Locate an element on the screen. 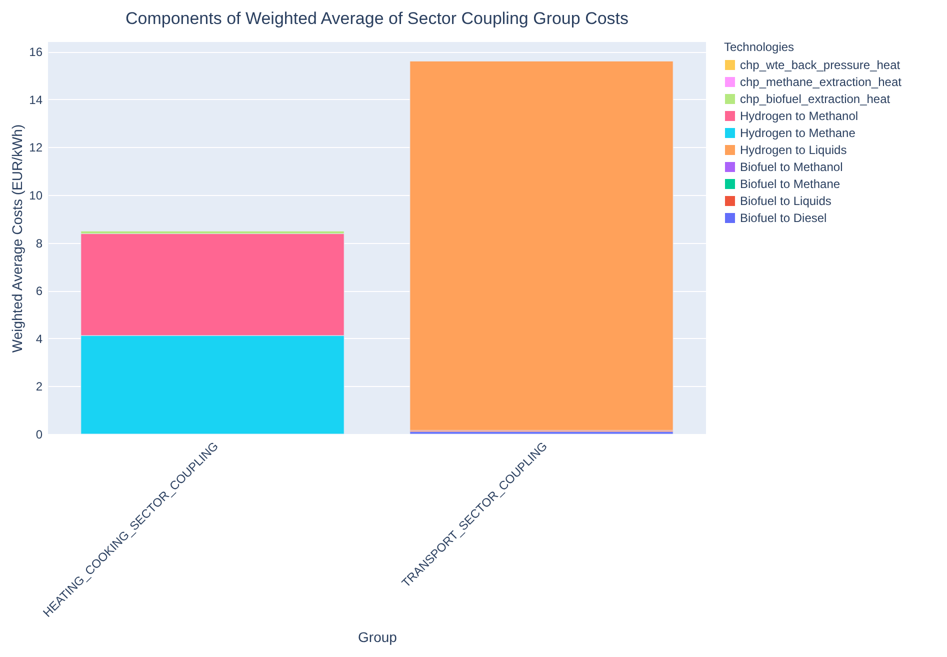 This screenshot has height=657, width=947. legend-label: Biofuel to Methanol is located at coordinates (791, 167).